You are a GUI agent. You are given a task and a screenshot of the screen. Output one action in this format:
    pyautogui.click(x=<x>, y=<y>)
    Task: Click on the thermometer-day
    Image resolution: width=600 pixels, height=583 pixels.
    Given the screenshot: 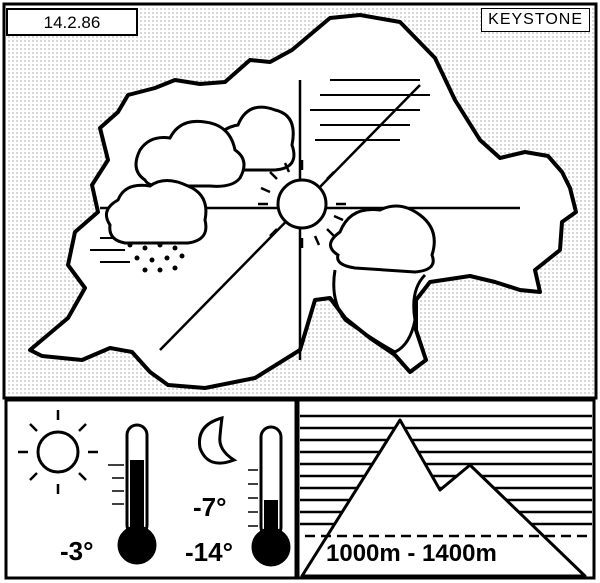 What is the action you would take?
    pyautogui.click(x=132, y=494)
    